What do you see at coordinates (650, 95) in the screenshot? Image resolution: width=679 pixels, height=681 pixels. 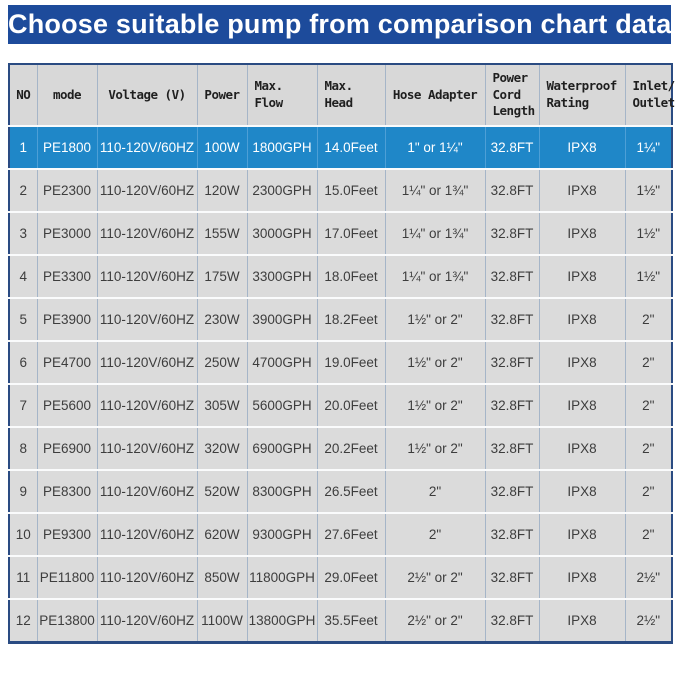 I see `col-header-inlet-outlet: Inlet/ Outlet` at bounding box center [650, 95].